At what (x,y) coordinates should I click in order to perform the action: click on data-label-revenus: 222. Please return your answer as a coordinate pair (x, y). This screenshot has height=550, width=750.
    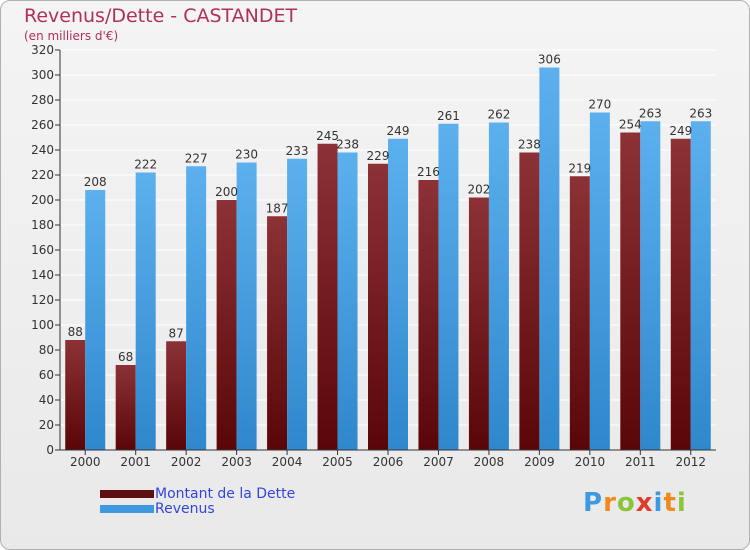
    Looking at the image, I should click on (145, 165).